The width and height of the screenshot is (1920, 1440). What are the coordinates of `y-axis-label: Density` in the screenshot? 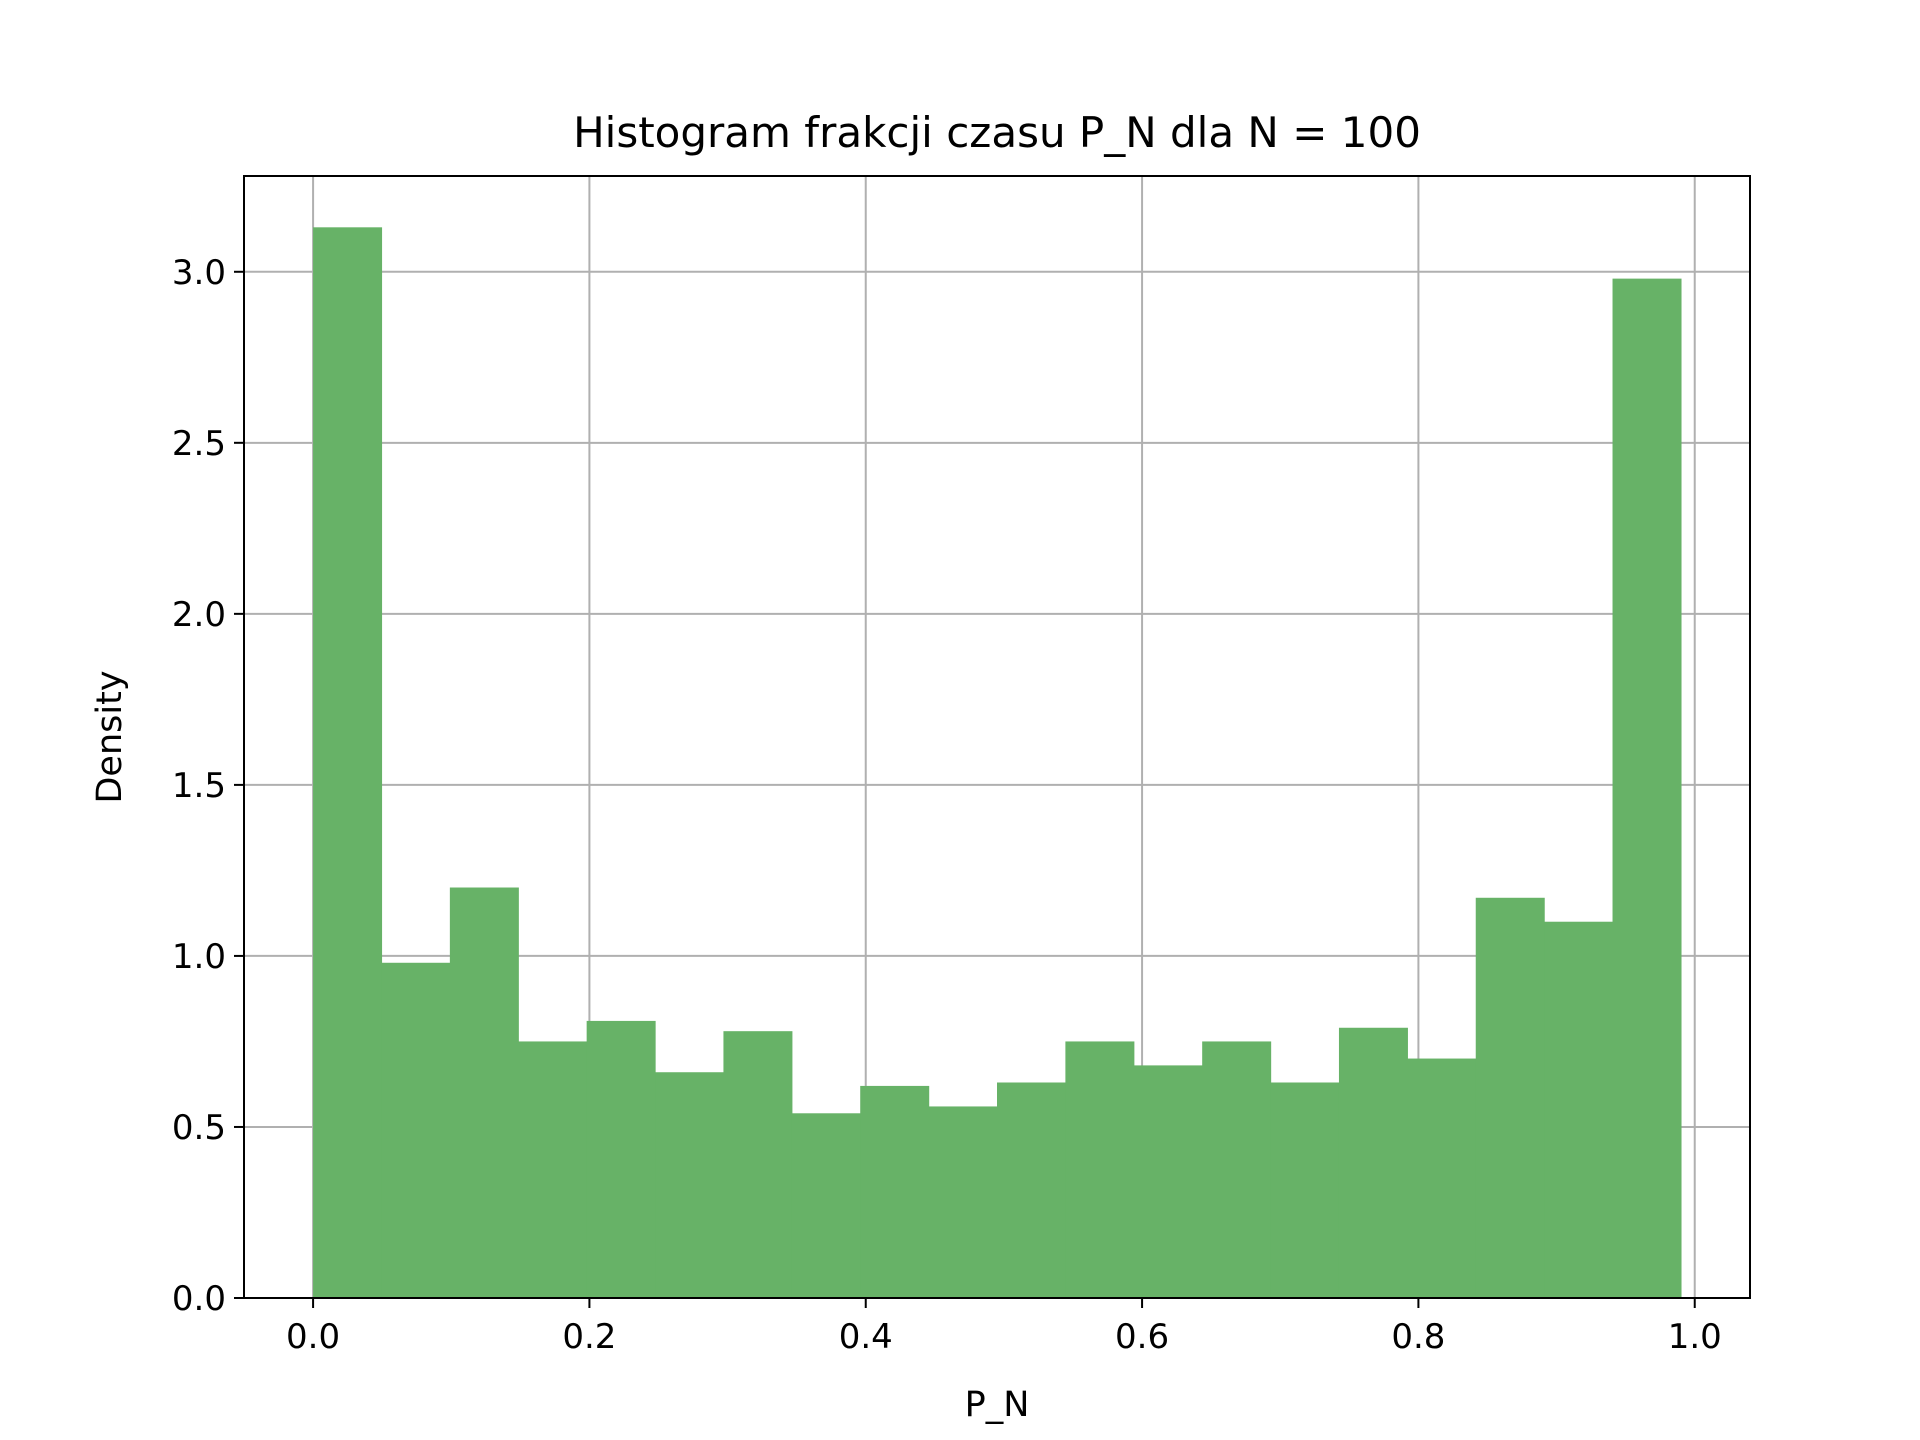 It's located at (110, 736).